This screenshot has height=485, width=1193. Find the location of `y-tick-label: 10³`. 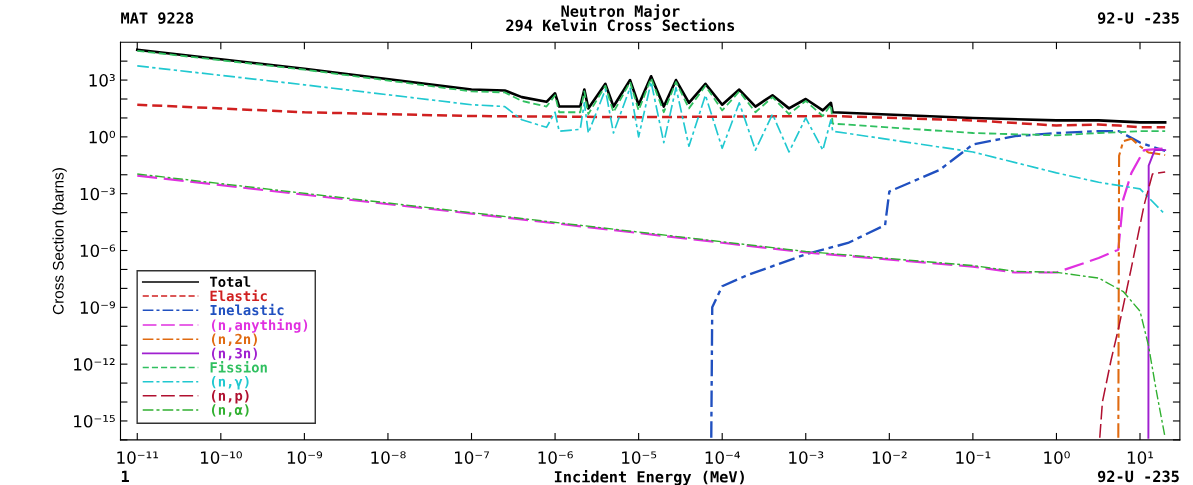

y-tick-label: 10³ is located at coordinates (102, 80).